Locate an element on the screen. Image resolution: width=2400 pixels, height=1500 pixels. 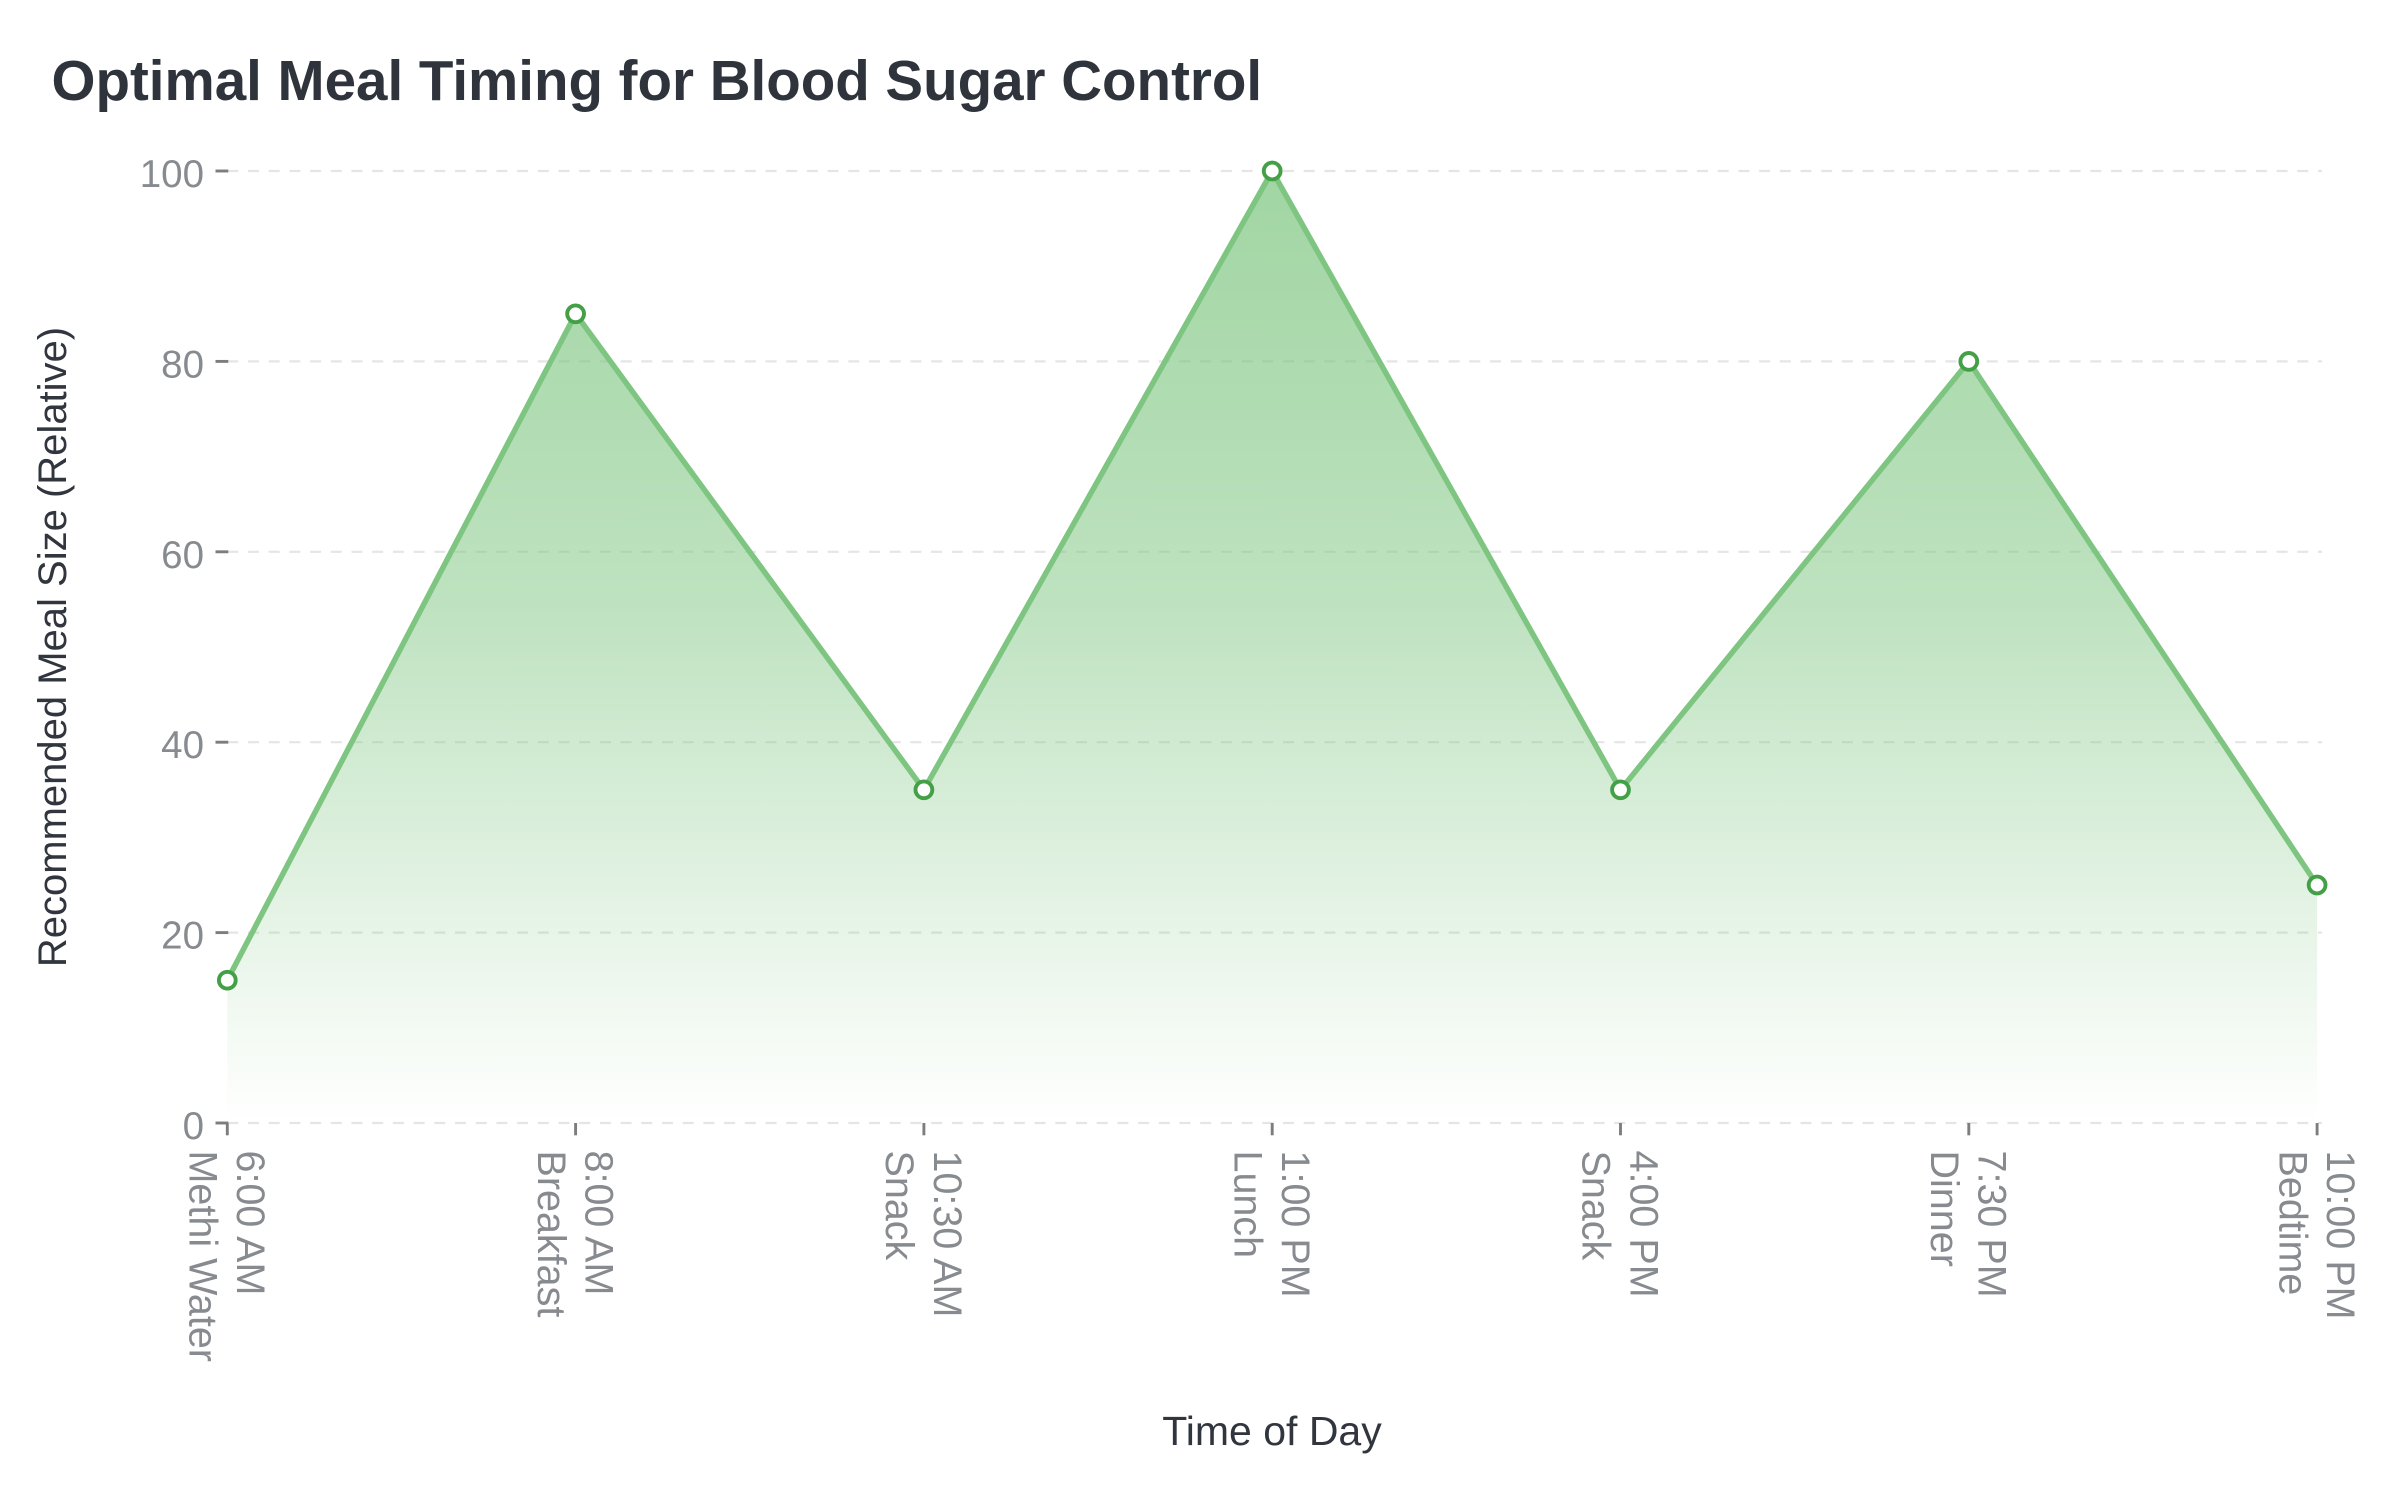
svg-text: 0 is located at coordinates (193, 1126).